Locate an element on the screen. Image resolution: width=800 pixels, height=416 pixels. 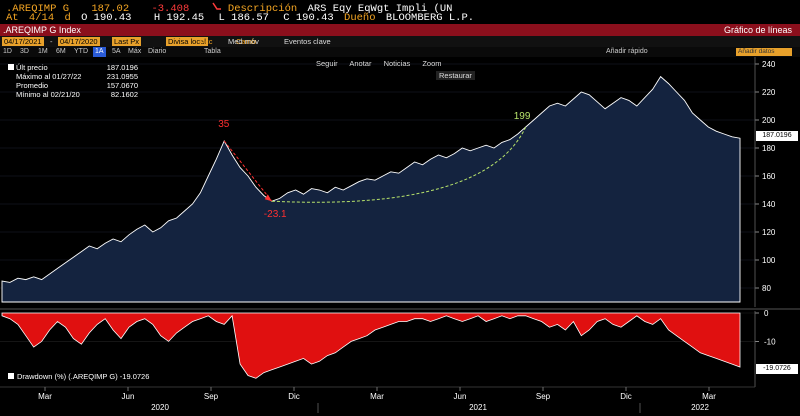
frequency-select: Diario is located at coordinates (157, 51).